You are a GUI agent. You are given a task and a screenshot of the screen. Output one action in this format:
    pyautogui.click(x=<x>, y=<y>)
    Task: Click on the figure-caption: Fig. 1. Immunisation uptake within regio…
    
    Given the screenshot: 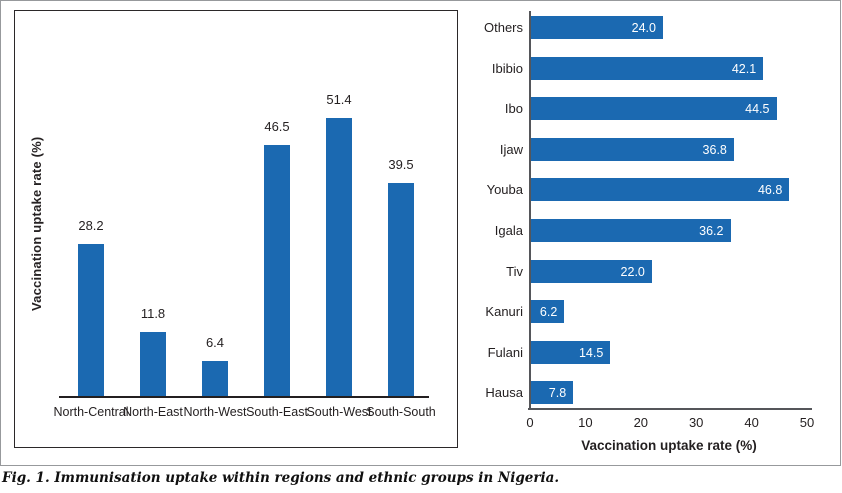 What is the action you would take?
    pyautogui.click(x=281, y=478)
    